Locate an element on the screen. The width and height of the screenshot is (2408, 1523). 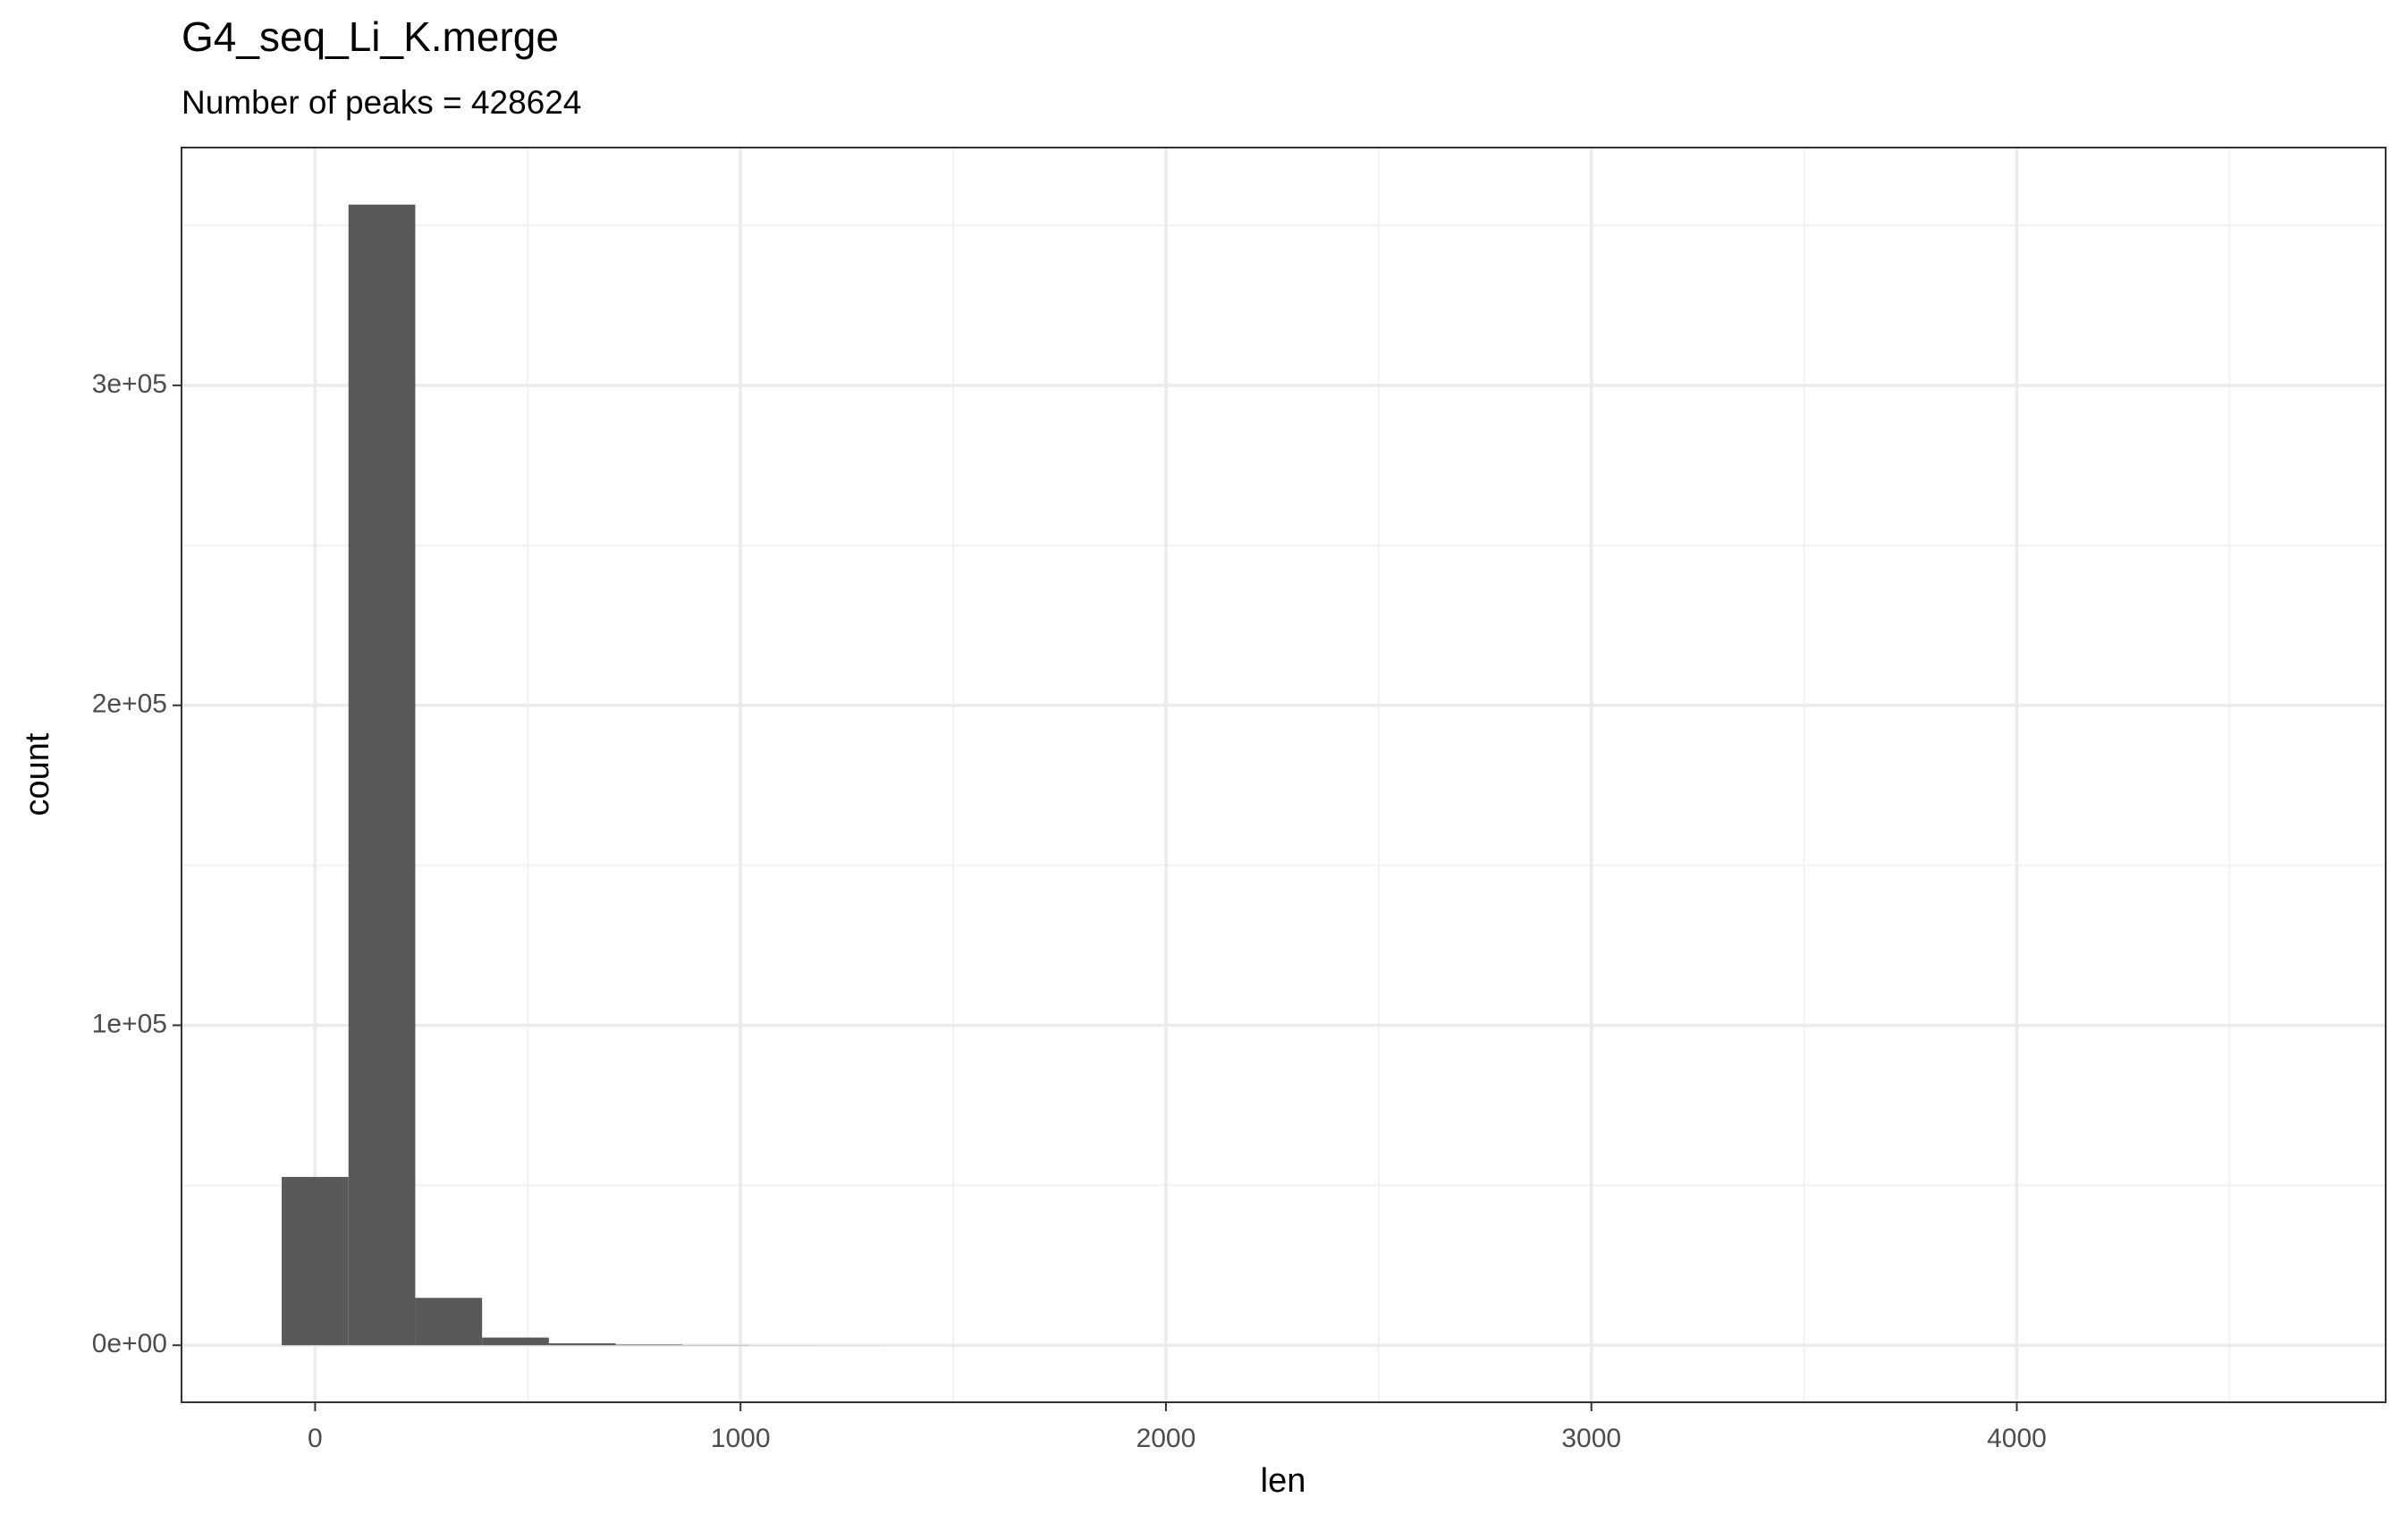
x-tick-label: 0 is located at coordinates (315, 1438).